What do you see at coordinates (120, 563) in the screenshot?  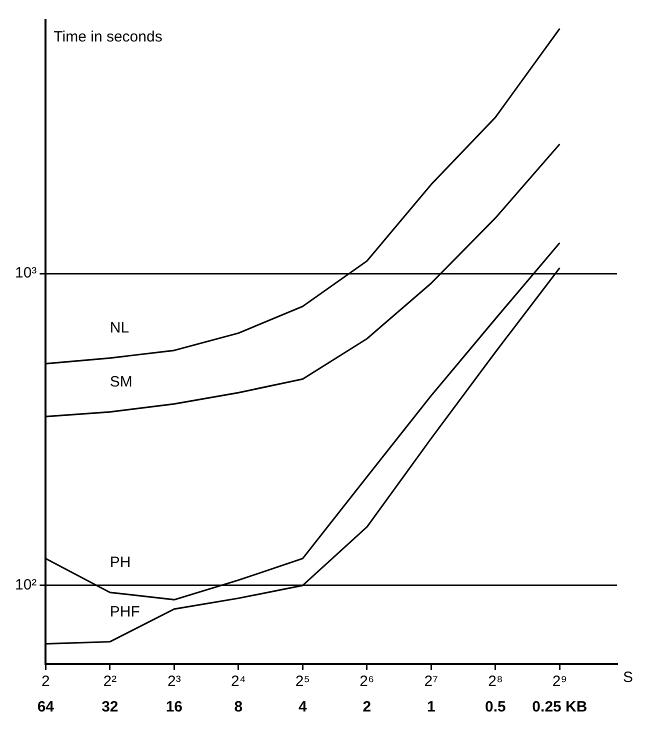 I see `series-label: PH` at bounding box center [120, 563].